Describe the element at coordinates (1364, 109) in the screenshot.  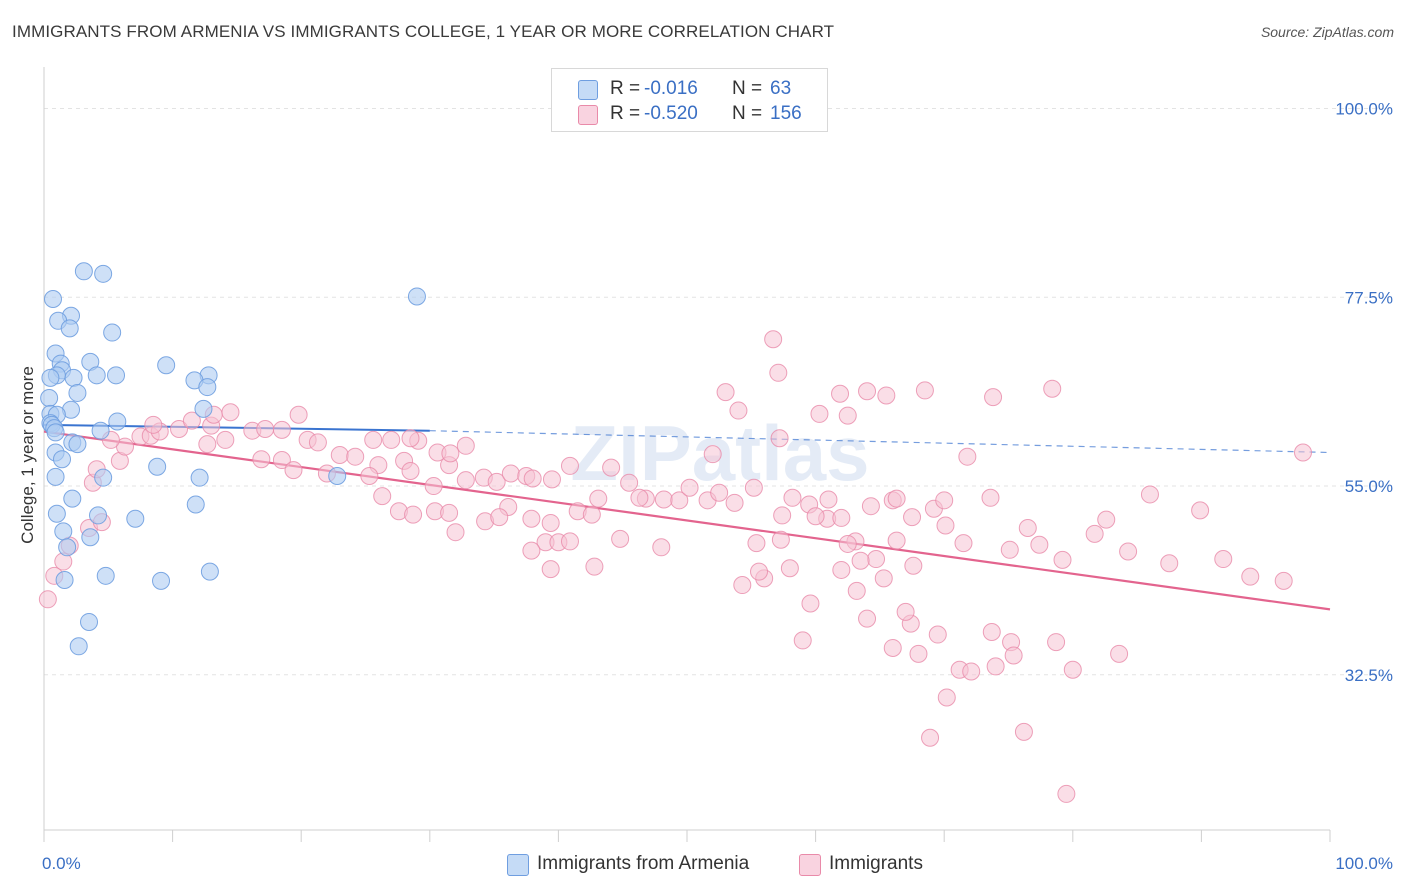
I see `y-tick-label: 100.0%` at that location.